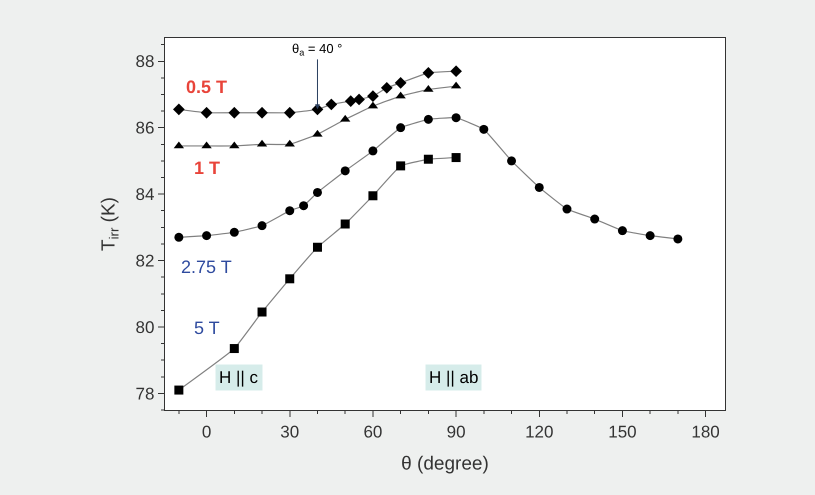  I want to click on y-tick-label: 82, so click(145, 260).